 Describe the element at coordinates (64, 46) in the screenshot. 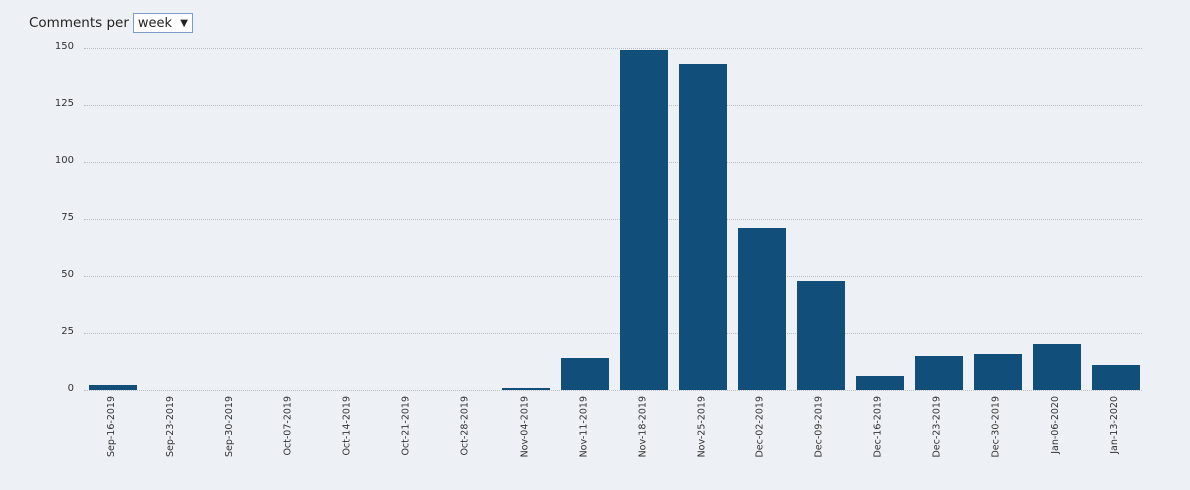

I see `y-tick-label: 150` at that location.